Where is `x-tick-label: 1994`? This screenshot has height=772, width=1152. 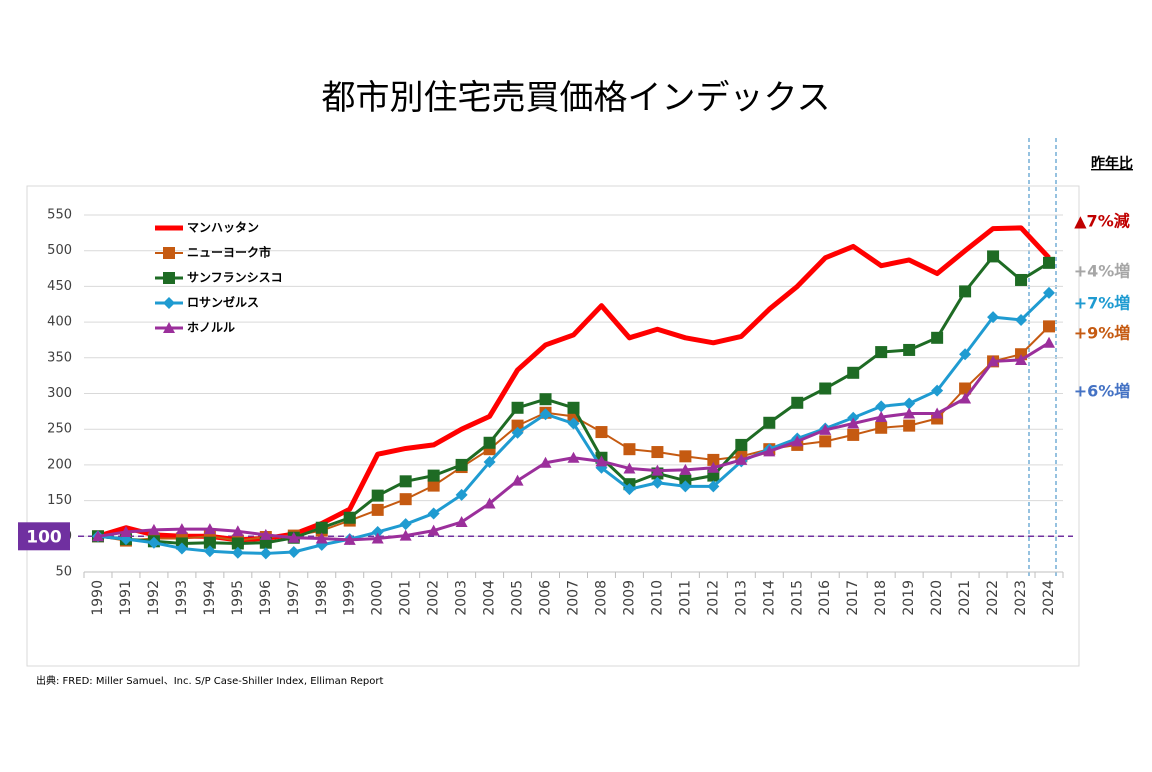 x-tick-label: 1994 is located at coordinates (210, 598).